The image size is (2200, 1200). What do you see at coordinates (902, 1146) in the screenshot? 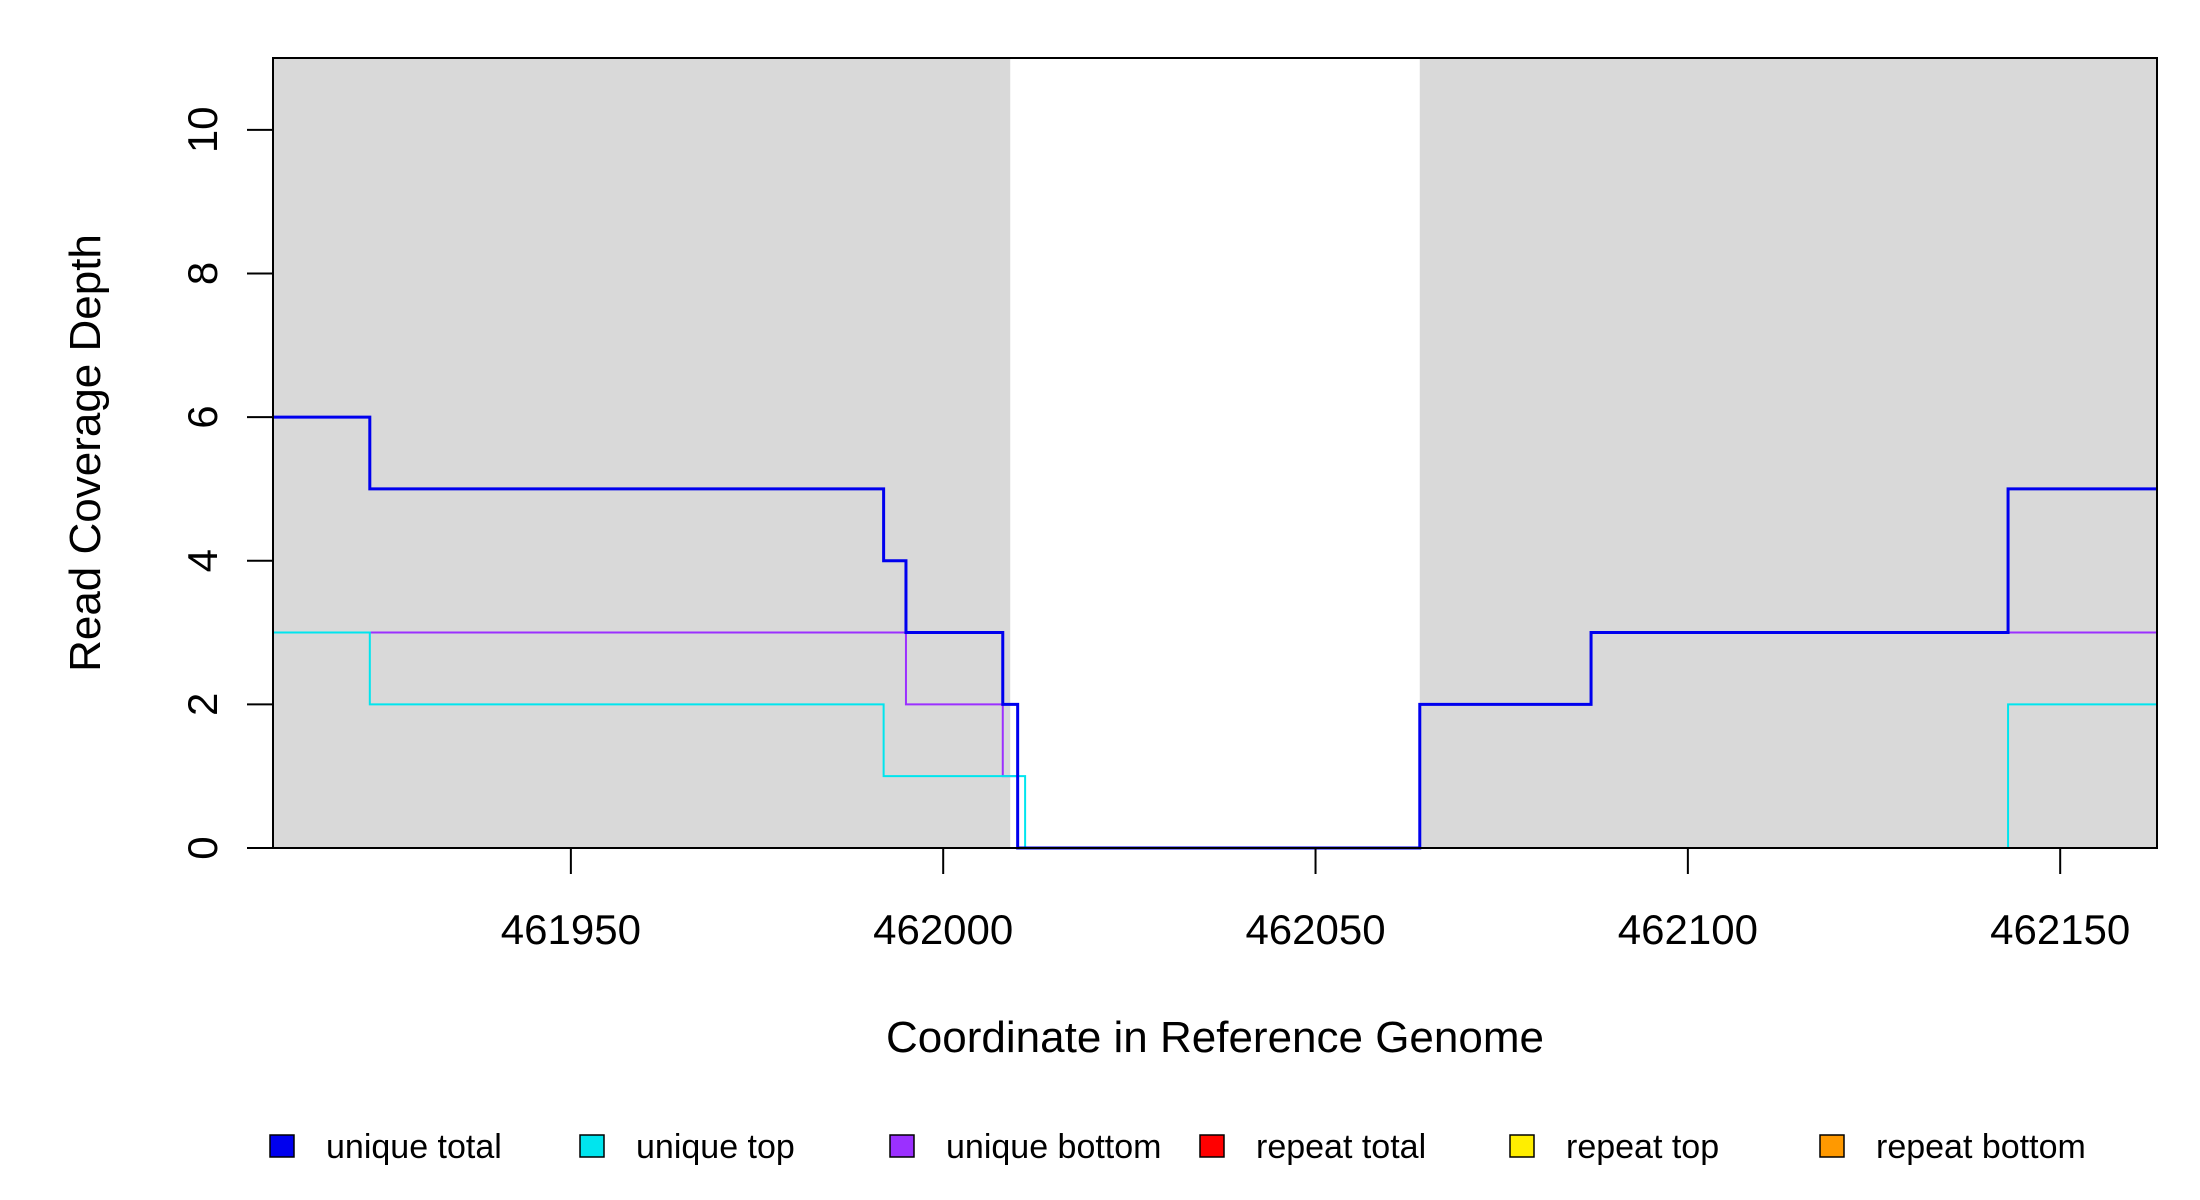
I see `legend-swatch-unique-bottom` at bounding box center [902, 1146].